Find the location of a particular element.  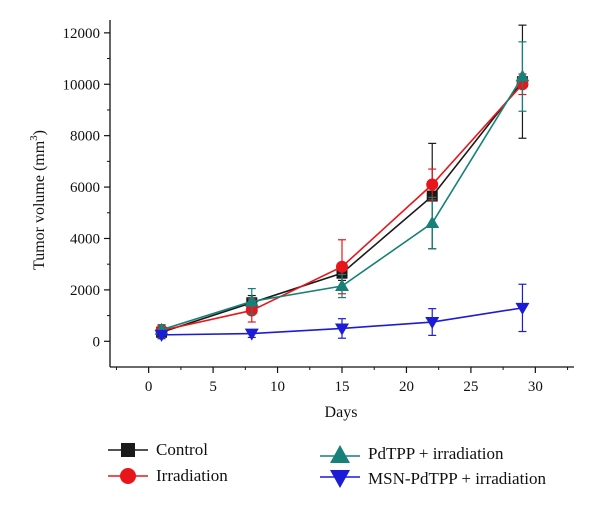

legend-item-control: Control is located at coordinates (157, 450).